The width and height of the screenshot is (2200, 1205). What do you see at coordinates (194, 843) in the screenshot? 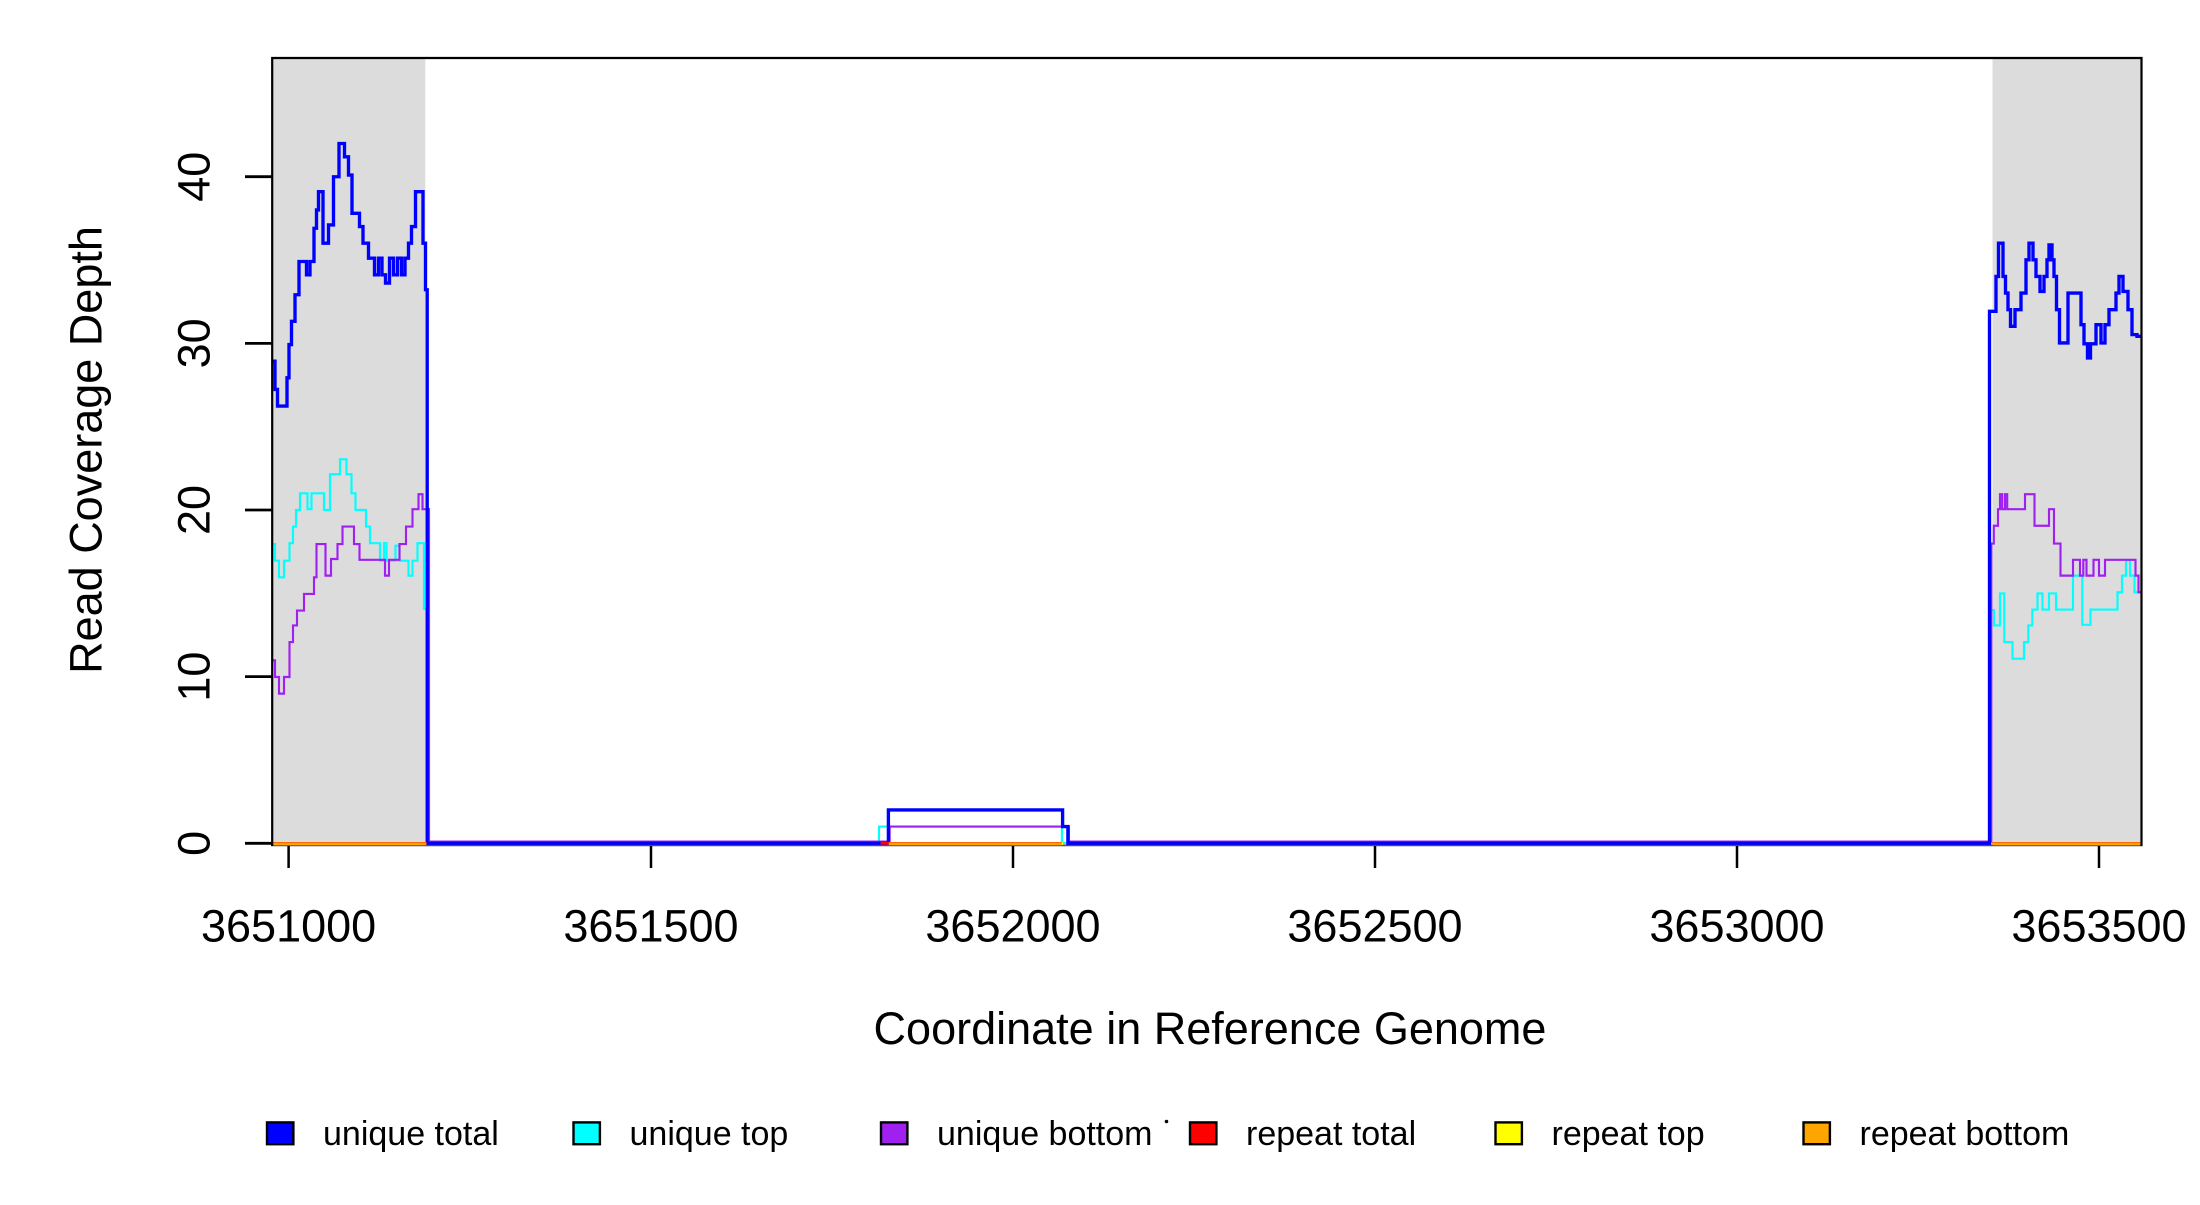
I see `svg-text: 0` at bounding box center [194, 843].